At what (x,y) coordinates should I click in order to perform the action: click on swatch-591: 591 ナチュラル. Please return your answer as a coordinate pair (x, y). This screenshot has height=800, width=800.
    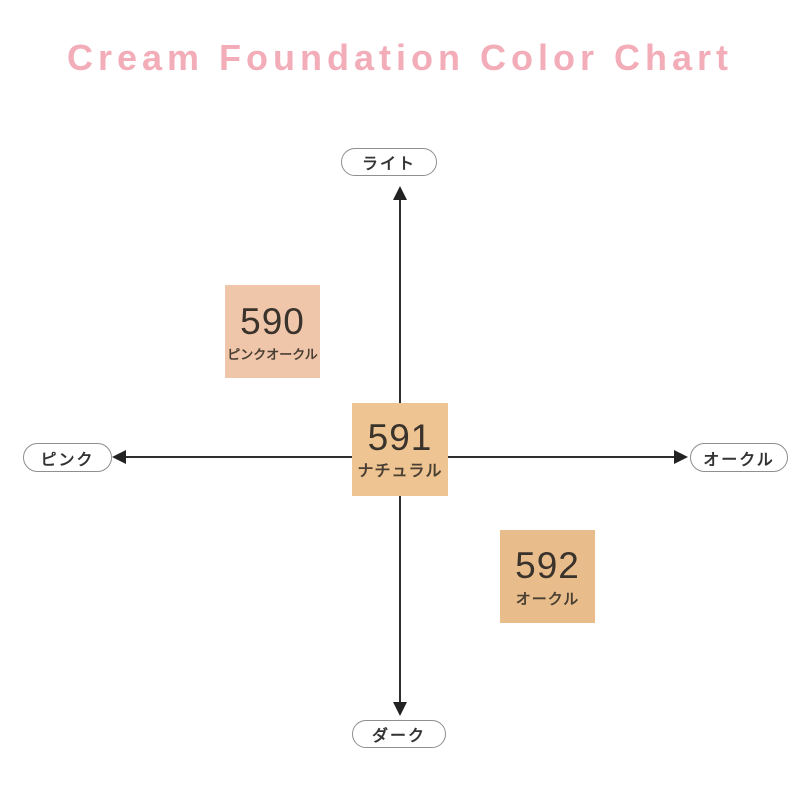
    Looking at the image, I should click on (400, 449).